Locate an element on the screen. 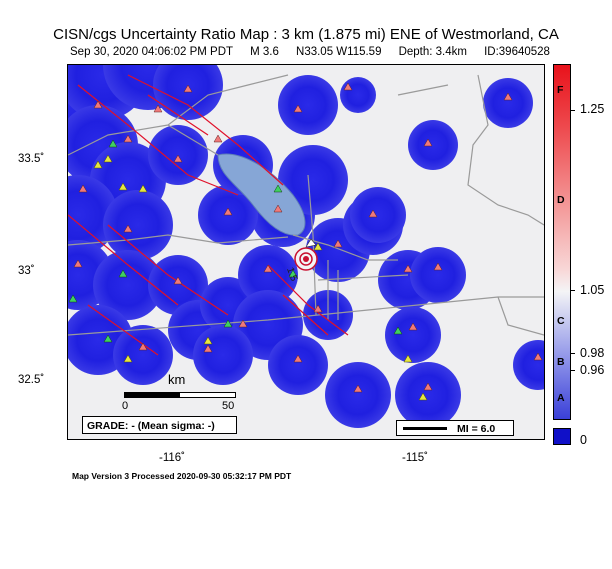  scale-bar: km 0 50 is located at coordinates (168, 396).